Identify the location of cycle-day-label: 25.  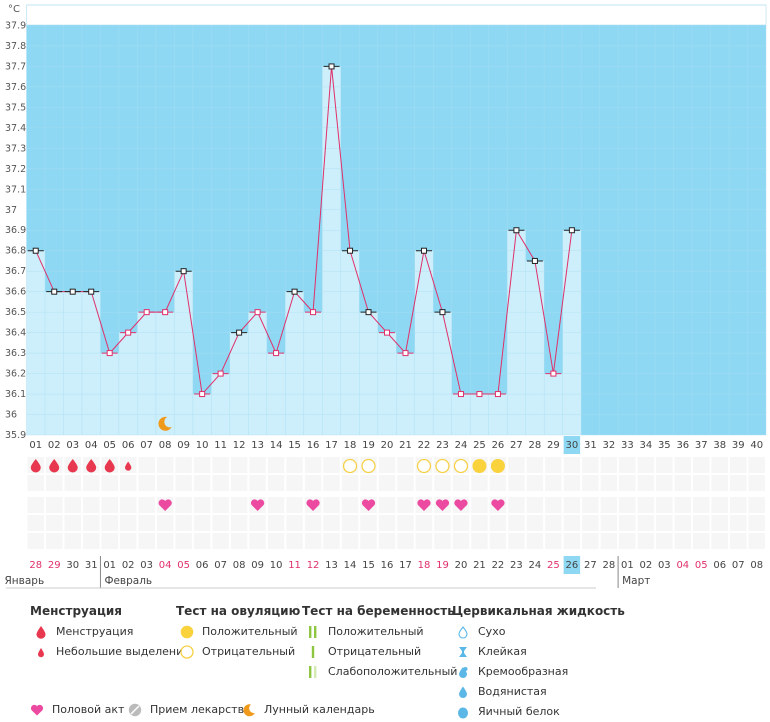
(479, 445).